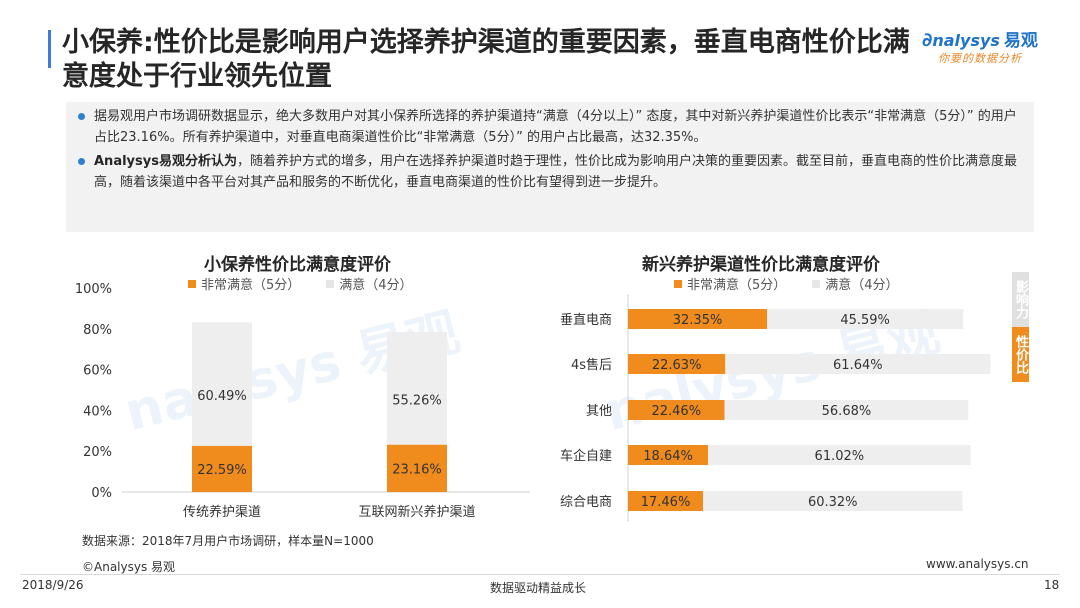 The image size is (1080, 608). What do you see at coordinates (97, 411) in the screenshot?
I see `y-tick-label: 40%` at bounding box center [97, 411].